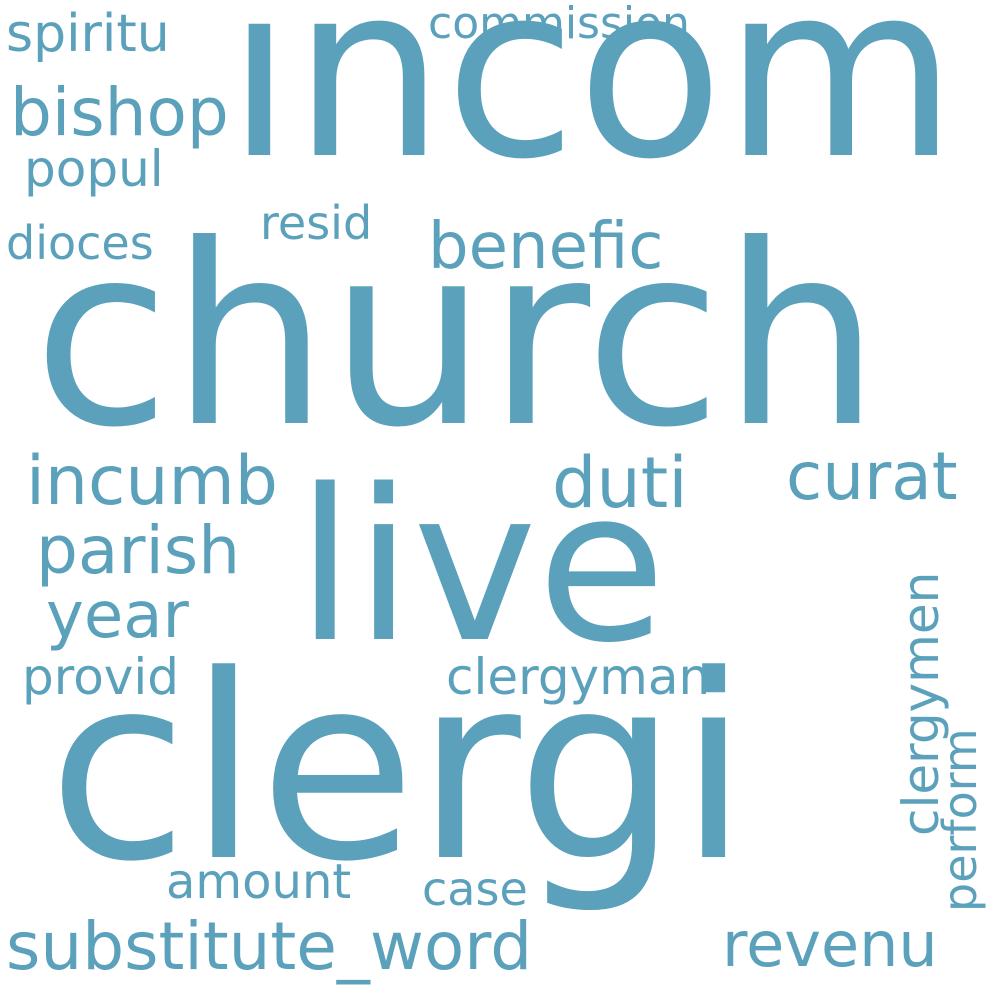 This screenshot has width=1000, height=1000. I want to click on word-live: live, so click(481, 566).